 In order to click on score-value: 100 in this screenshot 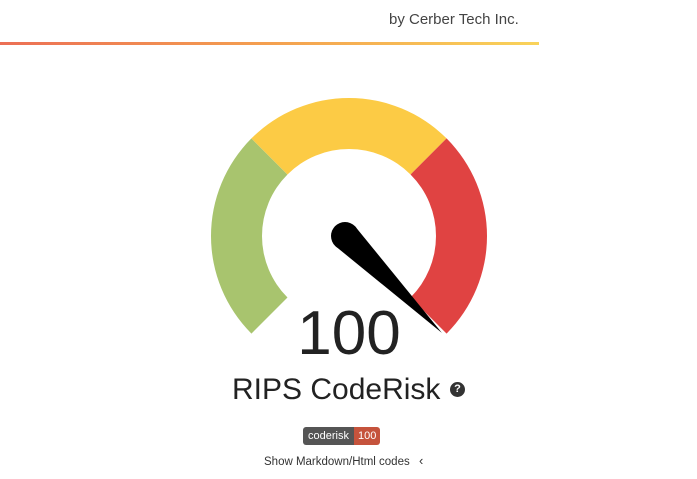, I will do `click(349, 333)`.